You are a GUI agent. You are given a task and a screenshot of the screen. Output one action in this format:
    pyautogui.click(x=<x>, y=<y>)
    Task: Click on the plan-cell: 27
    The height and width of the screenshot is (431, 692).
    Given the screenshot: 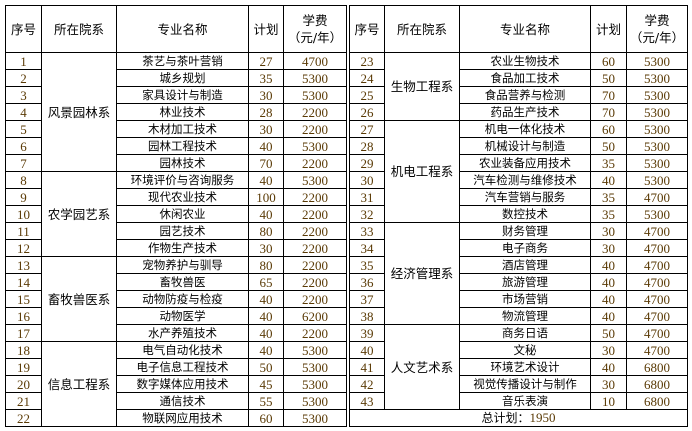 What is the action you would take?
    pyautogui.click(x=266, y=61)
    